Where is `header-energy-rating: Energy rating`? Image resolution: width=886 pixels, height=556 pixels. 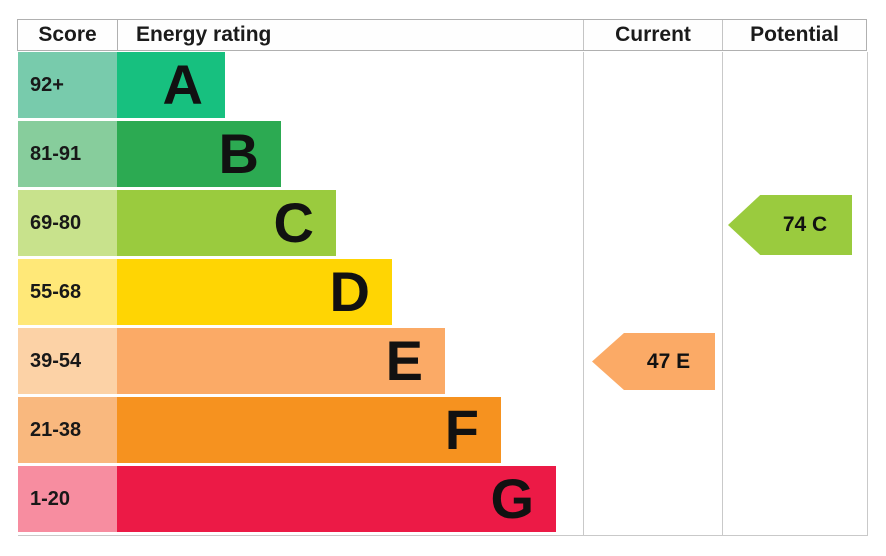
header-energy-rating: Energy rating is located at coordinates (350, 35).